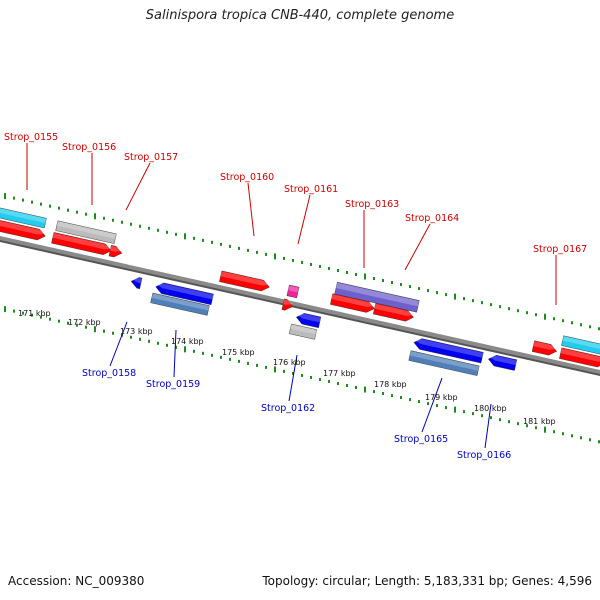 This screenshot has width=600, height=600. Describe the element at coordinates (484, 455) in the screenshot. I see `gene-label-reverse: Strop_0166` at that location.